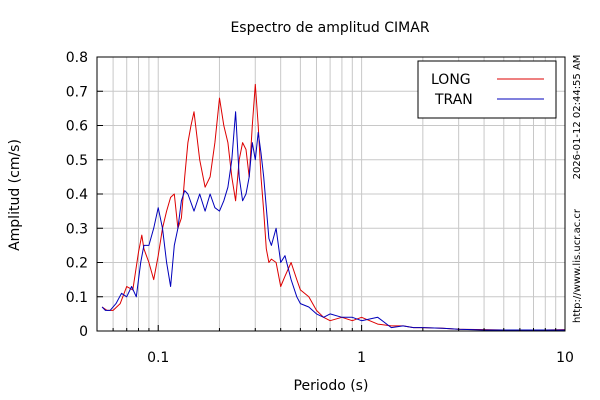 The image size is (600, 400). Describe the element at coordinates (77, 264) in the screenshot. I see `y-tick-label: 0.2` at that location.